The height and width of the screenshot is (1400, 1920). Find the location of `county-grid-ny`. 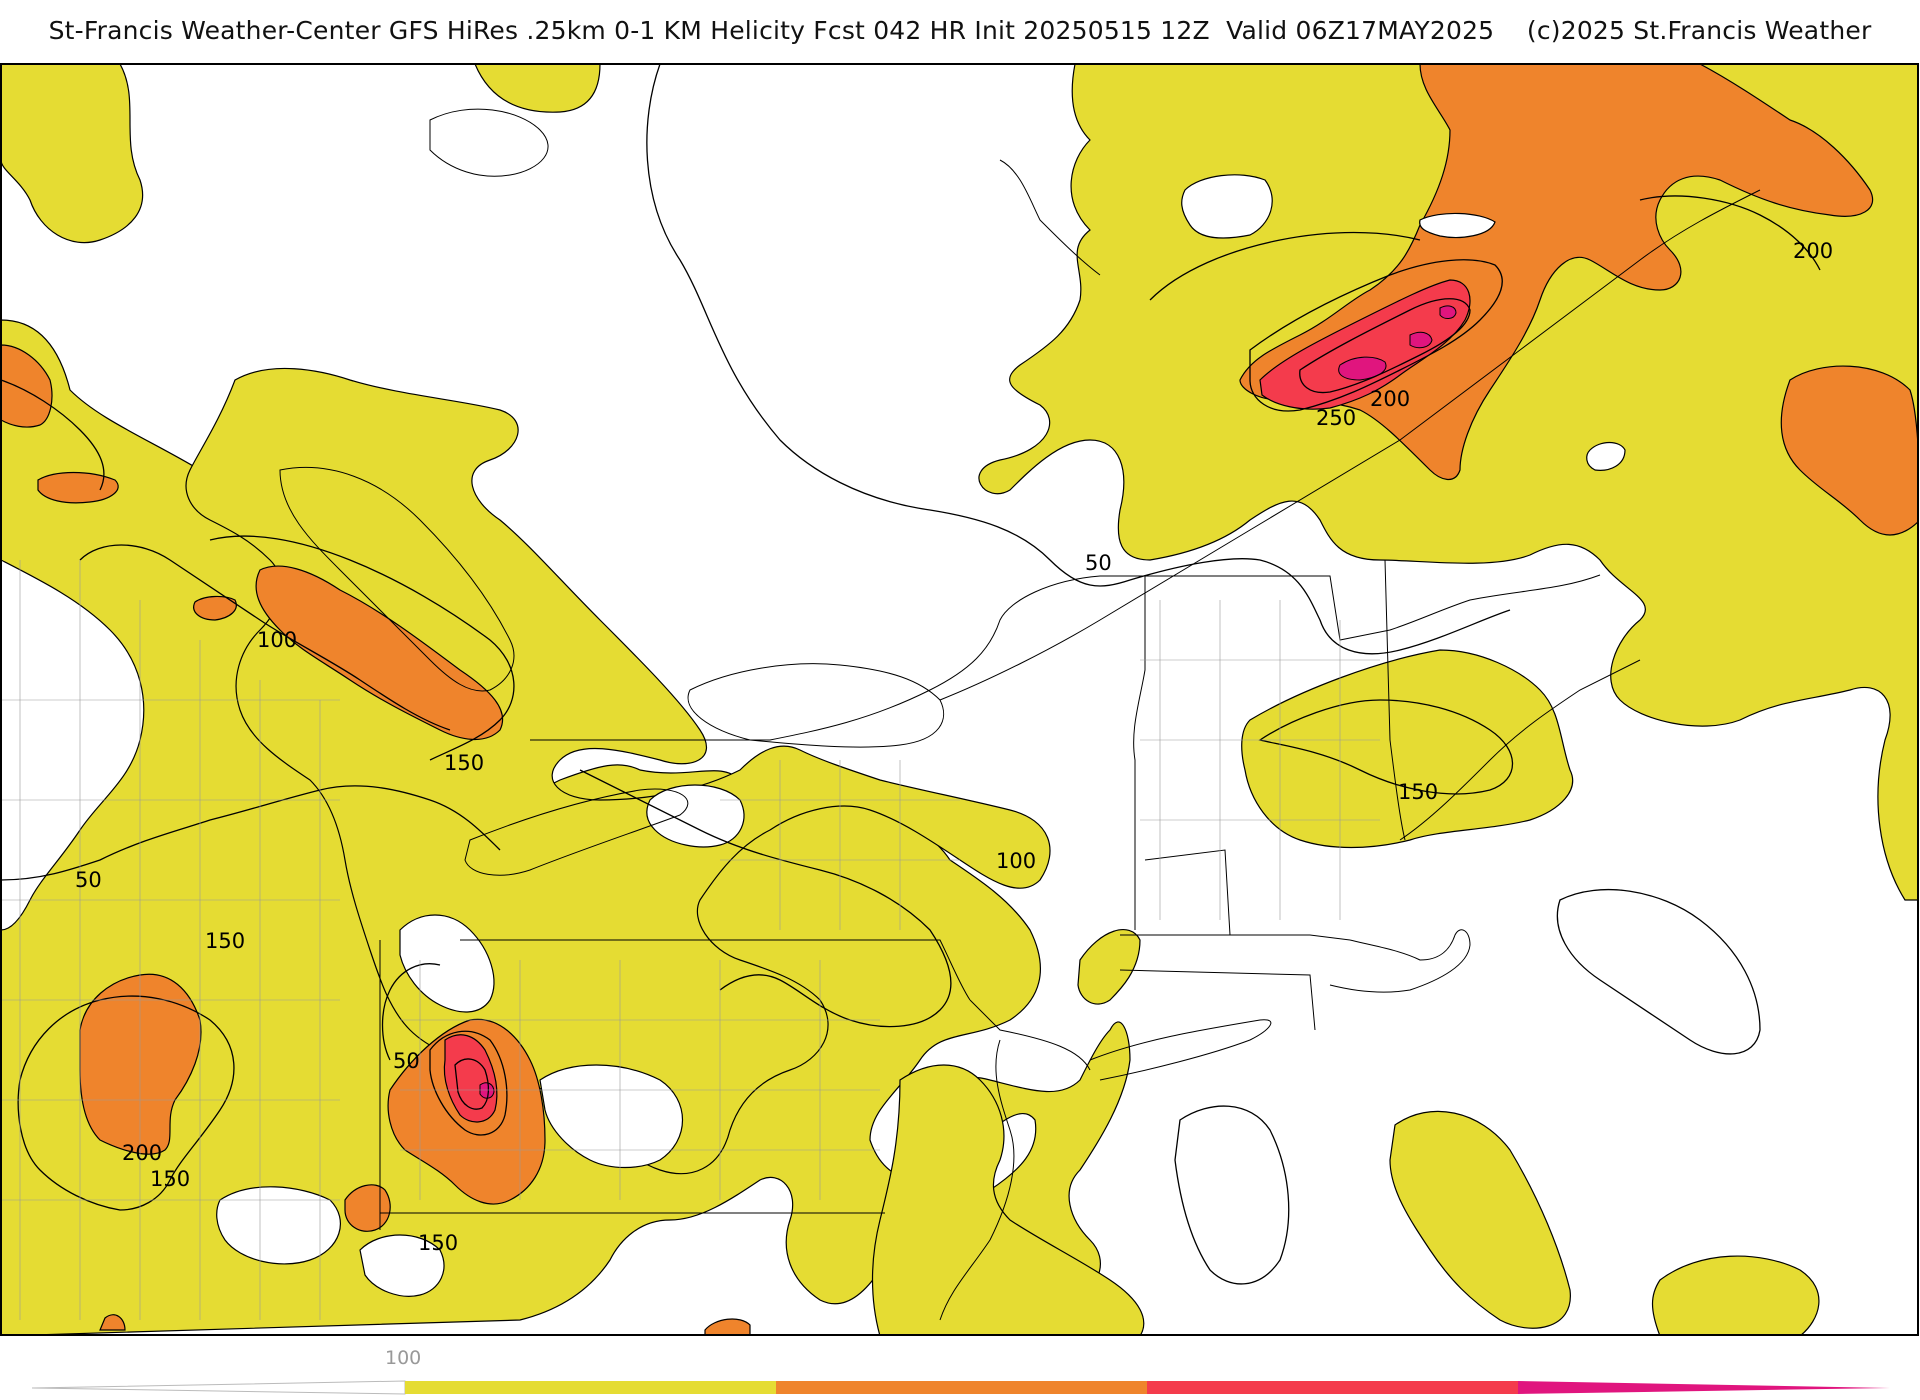

county-grid-ny is located at coordinates (840, 845).